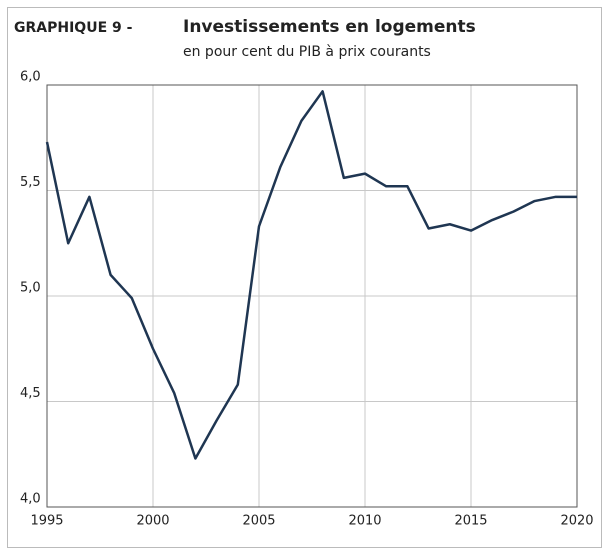 This screenshot has width=609, height=550. Describe the element at coordinates (307, 52) in the screenshot. I see `chart-subtitle: en pour cent du PIB à prix courants` at that location.